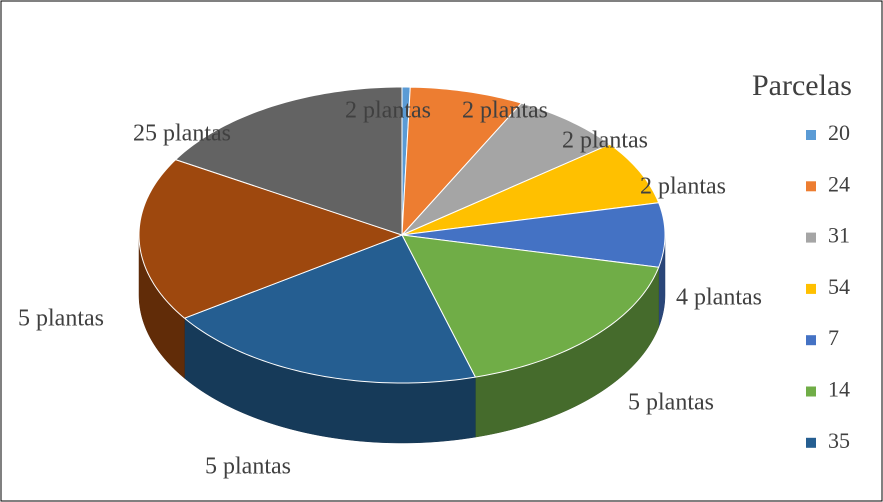 Image resolution: width=883 pixels, height=502 pixels. Describe the element at coordinates (802, 85) in the screenshot. I see `legend-title: Parcelas` at that location.